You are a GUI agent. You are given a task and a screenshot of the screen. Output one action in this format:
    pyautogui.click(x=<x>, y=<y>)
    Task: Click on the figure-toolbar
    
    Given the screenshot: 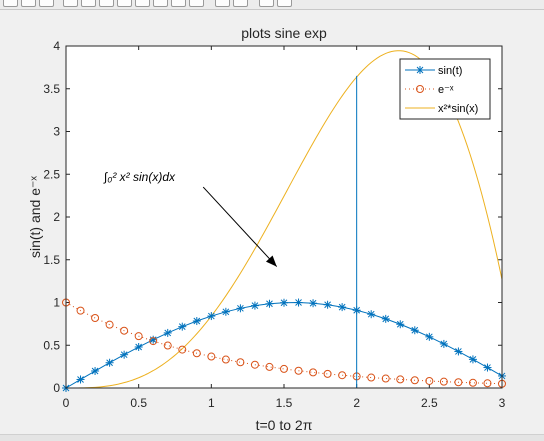 What is the action you would take?
    pyautogui.click(x=272, y=5)
    